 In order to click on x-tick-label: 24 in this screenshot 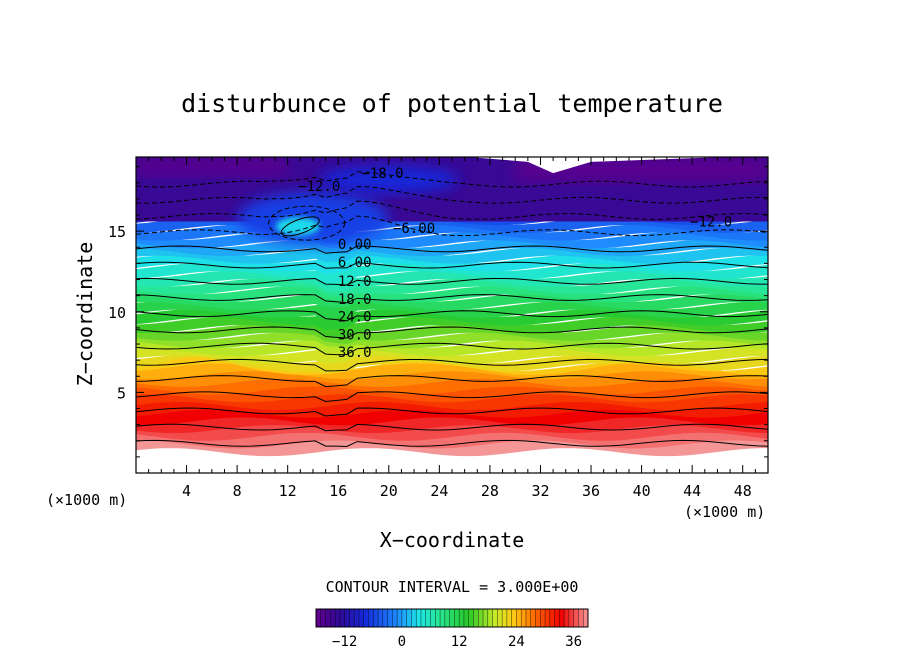, I will do `click(439, 491)`.